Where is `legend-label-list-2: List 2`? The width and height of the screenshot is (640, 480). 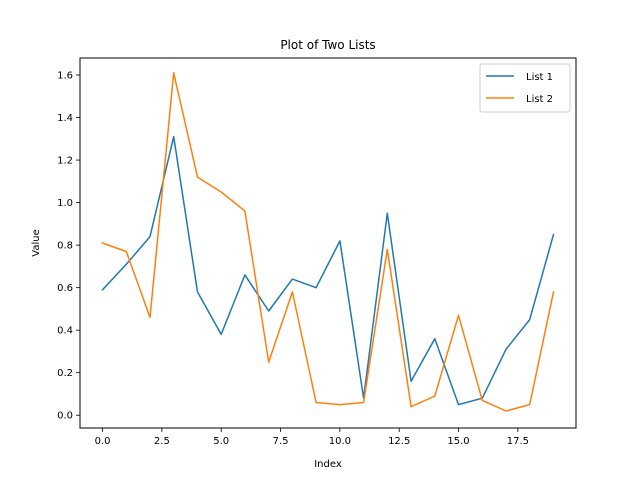 legend-label-list-2: List 2 is located at coordinates (539, 99).